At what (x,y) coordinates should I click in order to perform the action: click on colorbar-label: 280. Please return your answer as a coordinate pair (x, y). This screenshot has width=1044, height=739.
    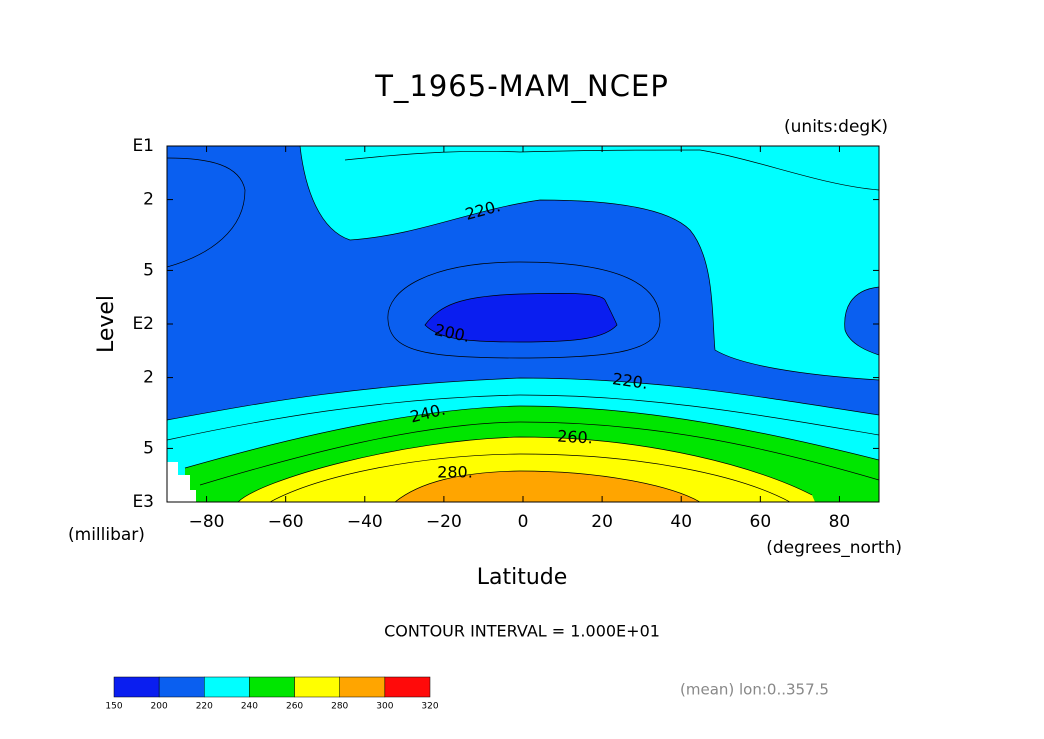
    Looking at the image, I should click on (339, 707).